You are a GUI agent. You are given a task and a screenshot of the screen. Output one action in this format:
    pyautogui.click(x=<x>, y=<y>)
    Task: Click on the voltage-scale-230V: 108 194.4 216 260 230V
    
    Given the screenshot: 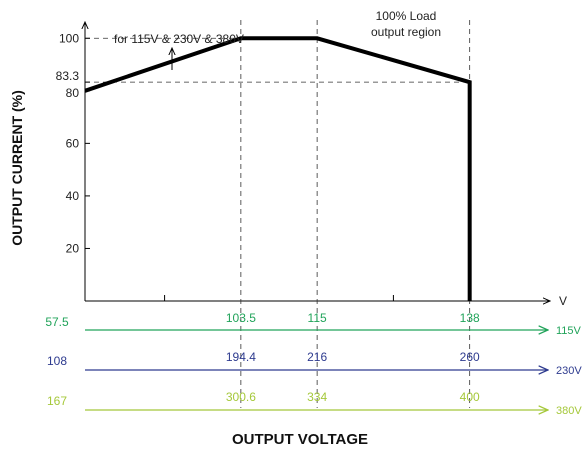 What is the action you would take?
    pyautogui.click(x=314, y=363)
    